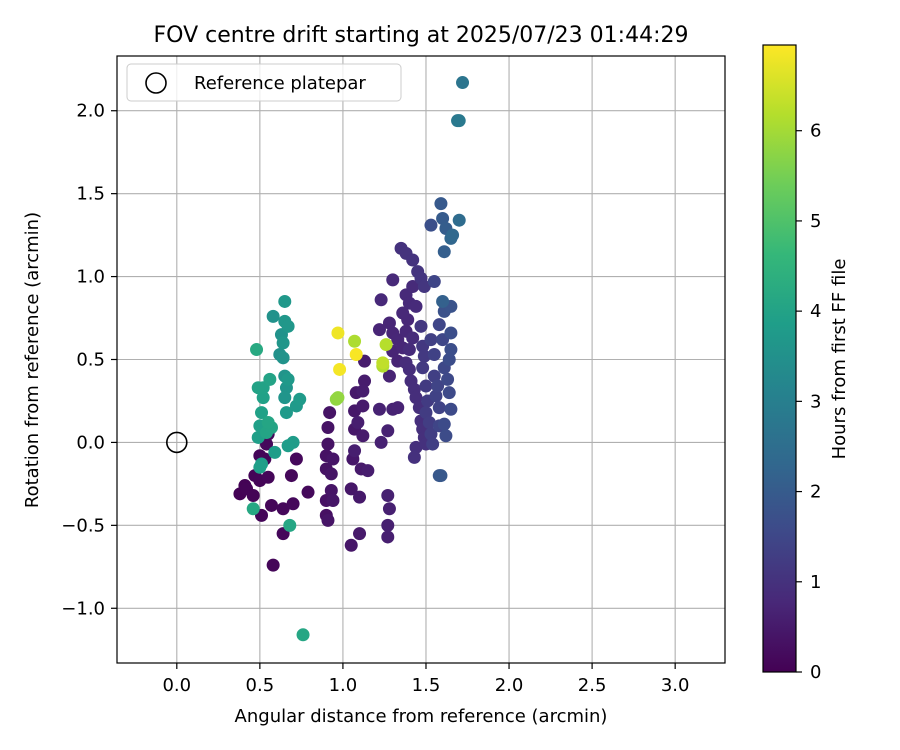 This screenshot has width=900, height=750. Describe the element at coordinates (779, 358) in the screenshot. I see `colorbar-gradient` at that location.